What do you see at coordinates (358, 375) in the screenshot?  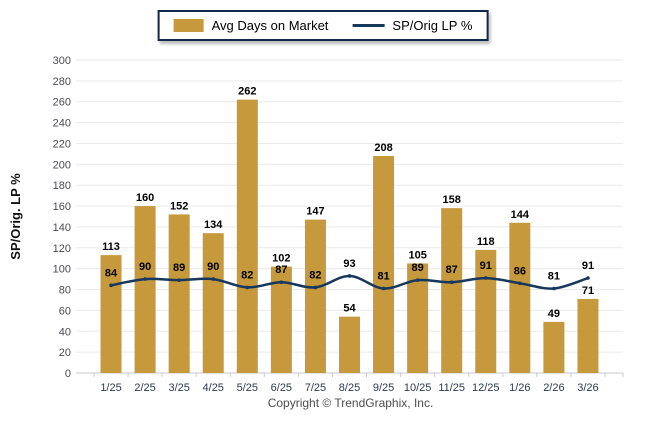 I see `x-axis-ticks` at bounding box center [358, 375].